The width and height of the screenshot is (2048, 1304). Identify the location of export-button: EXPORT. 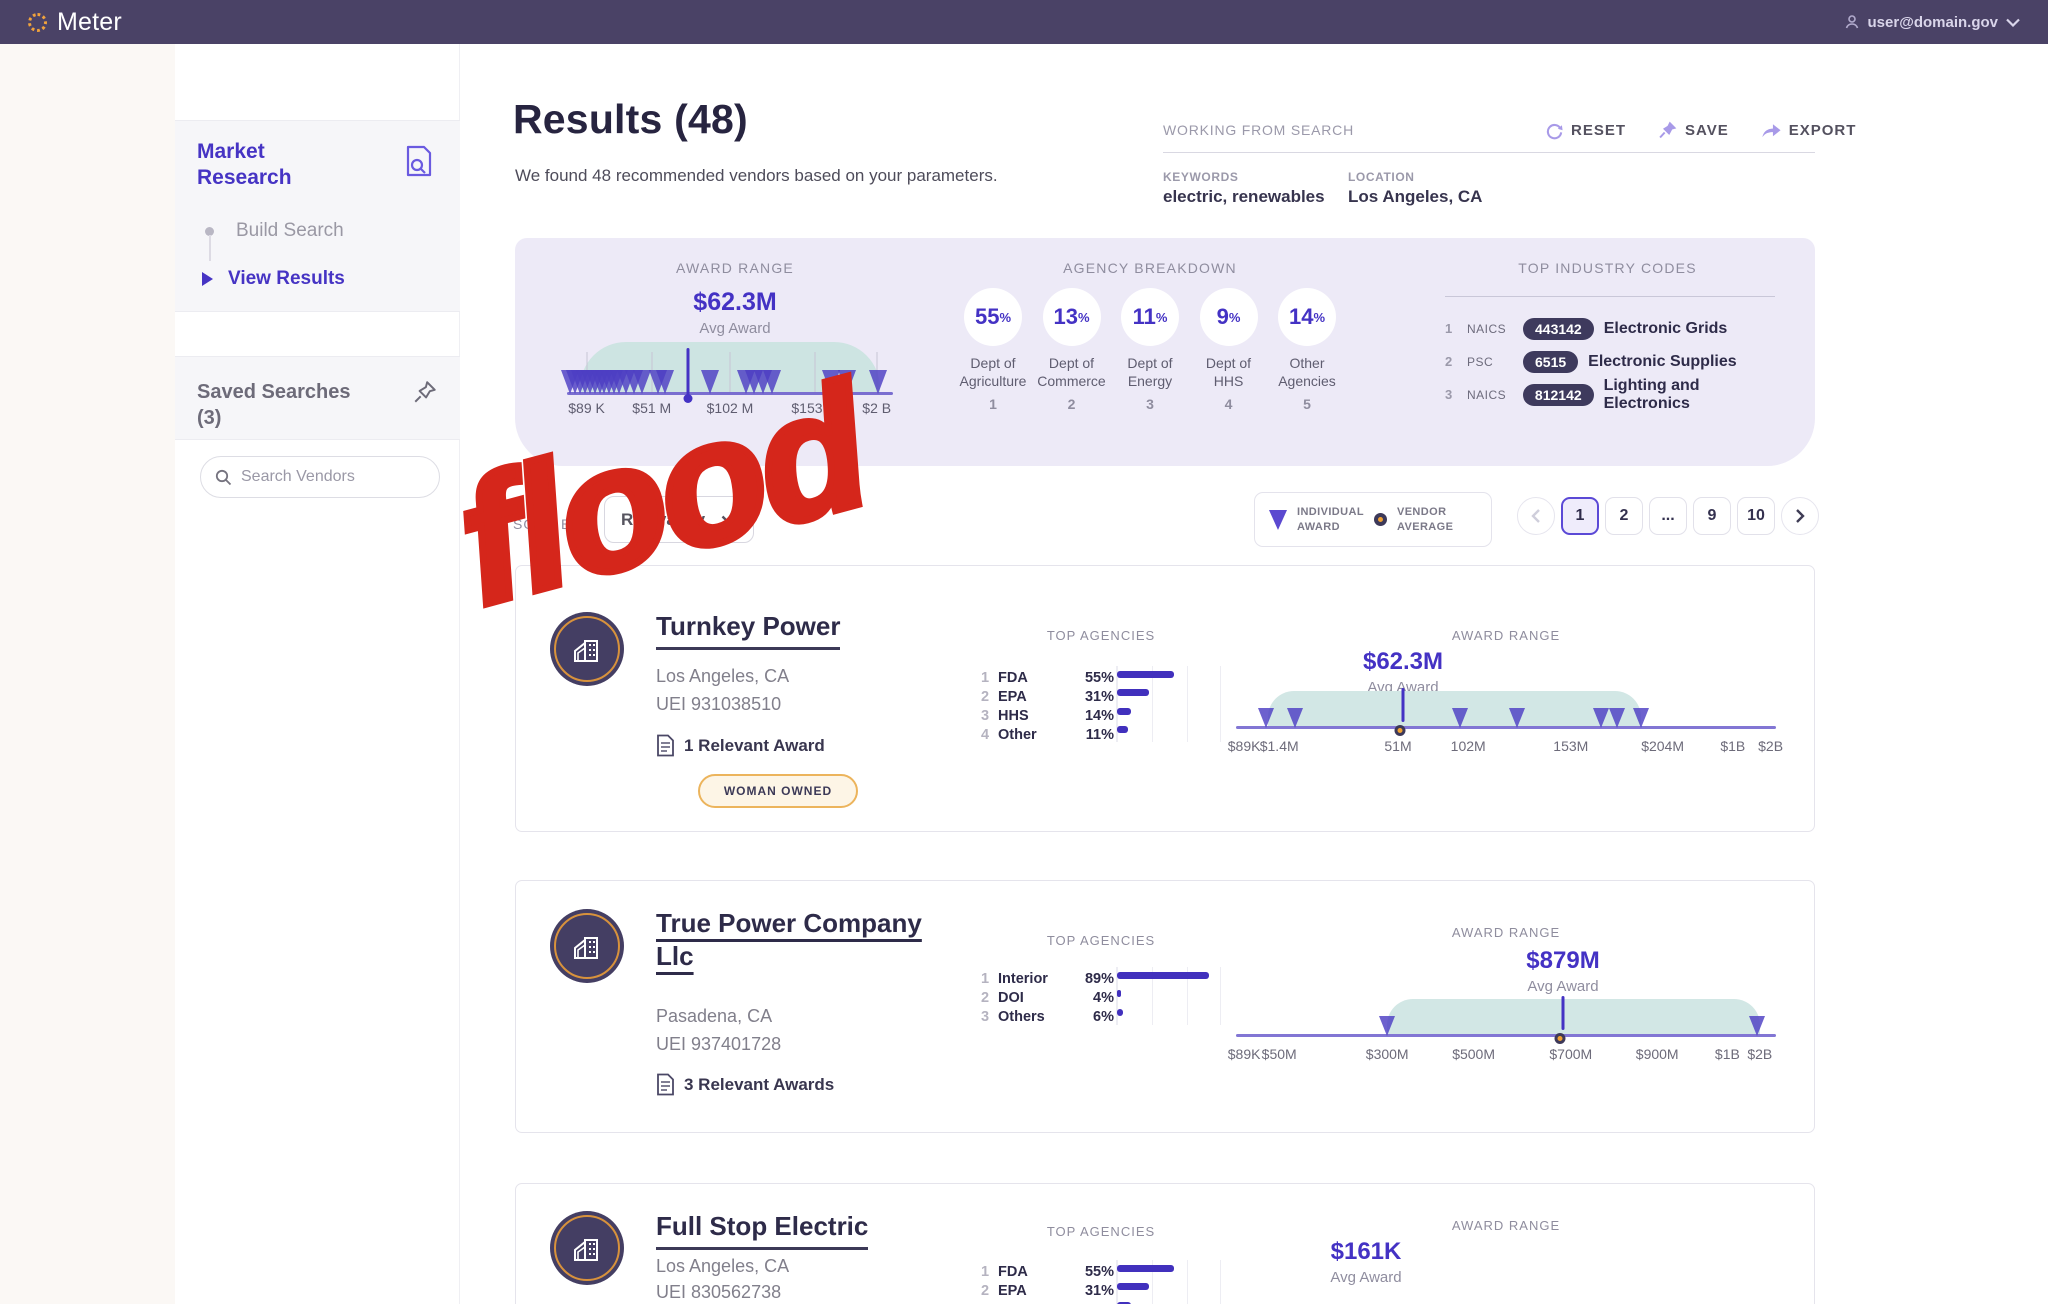
(1809, 130).